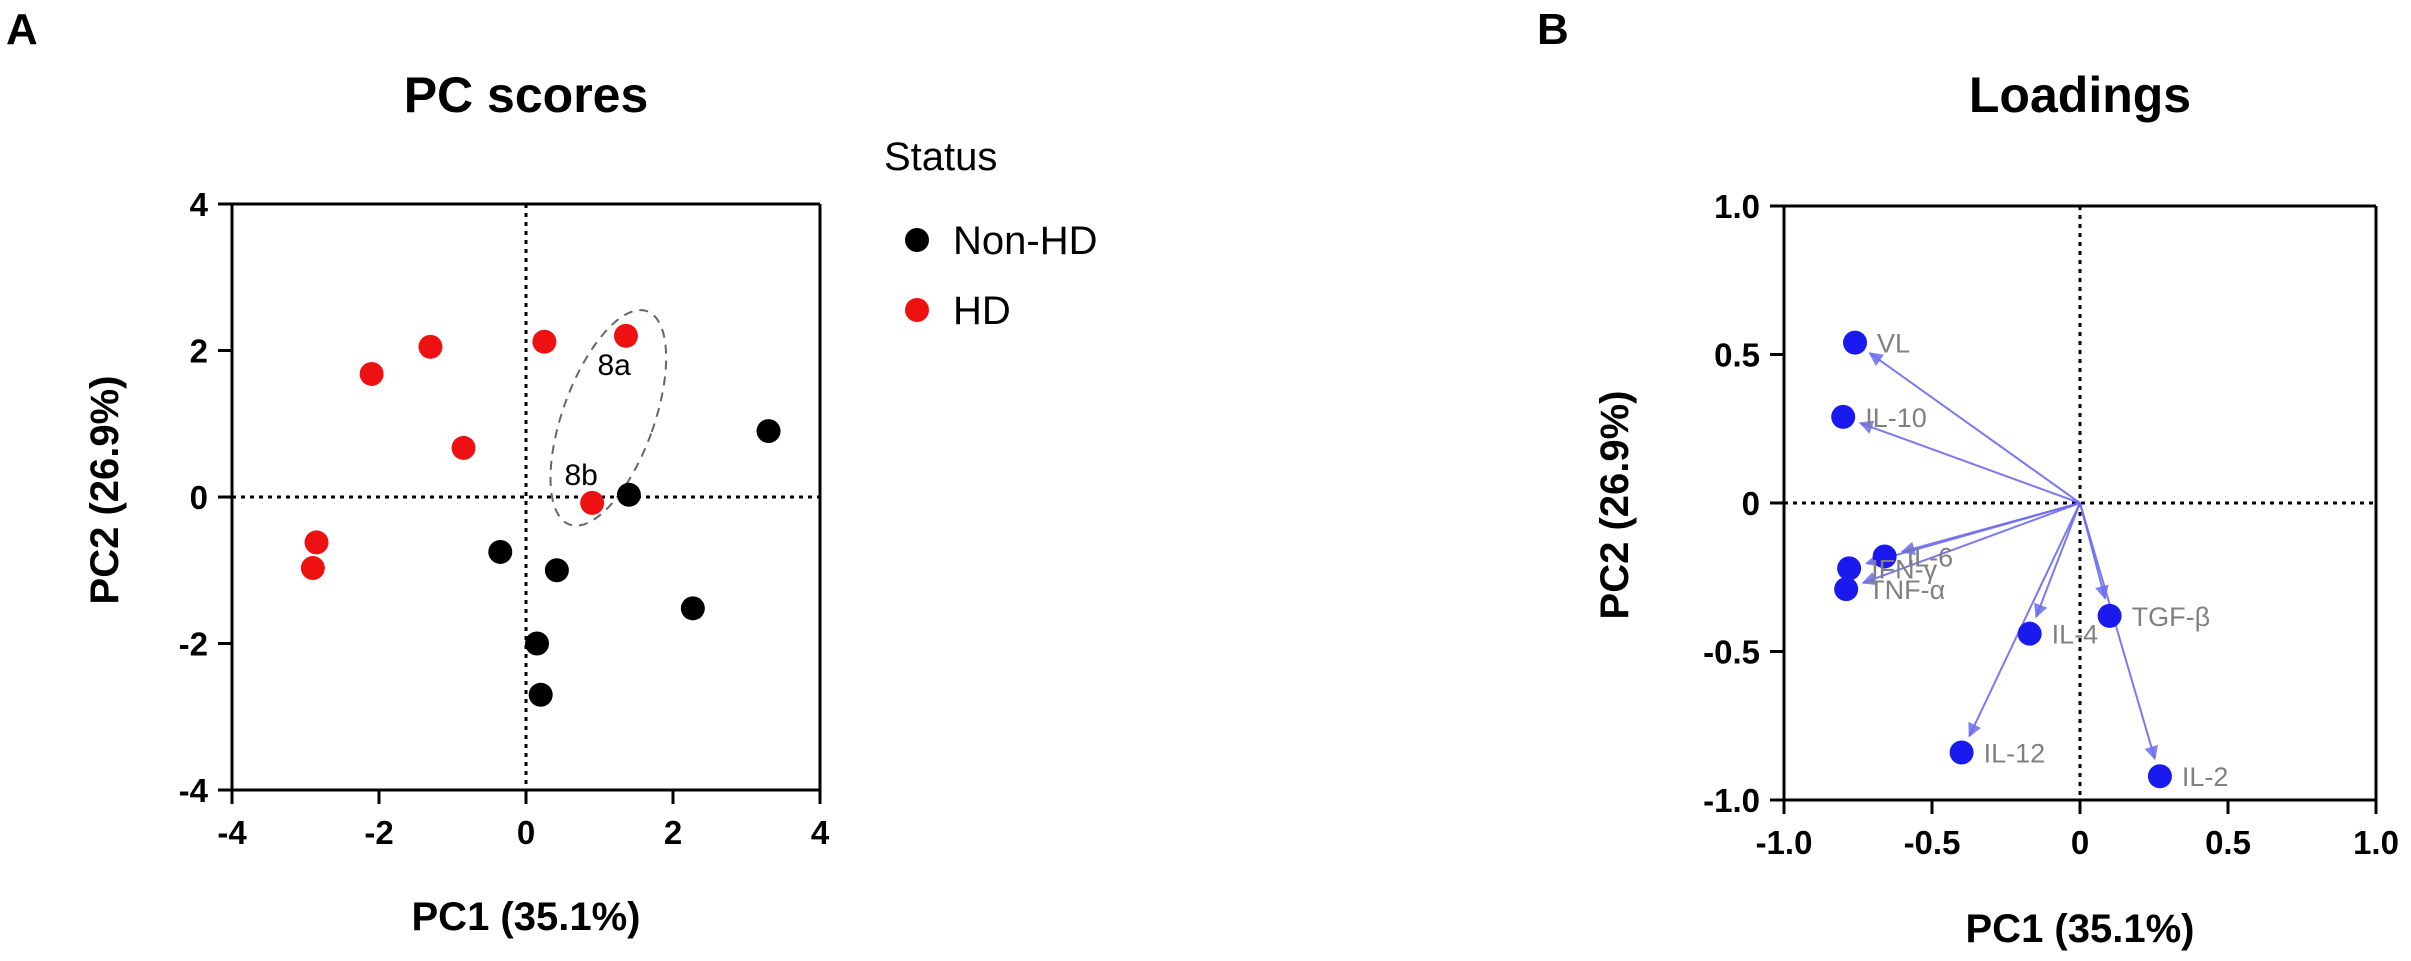 This screenshot has width=2411, height=961. I want to click on annotation-8a: 8a, so click(615, 365).